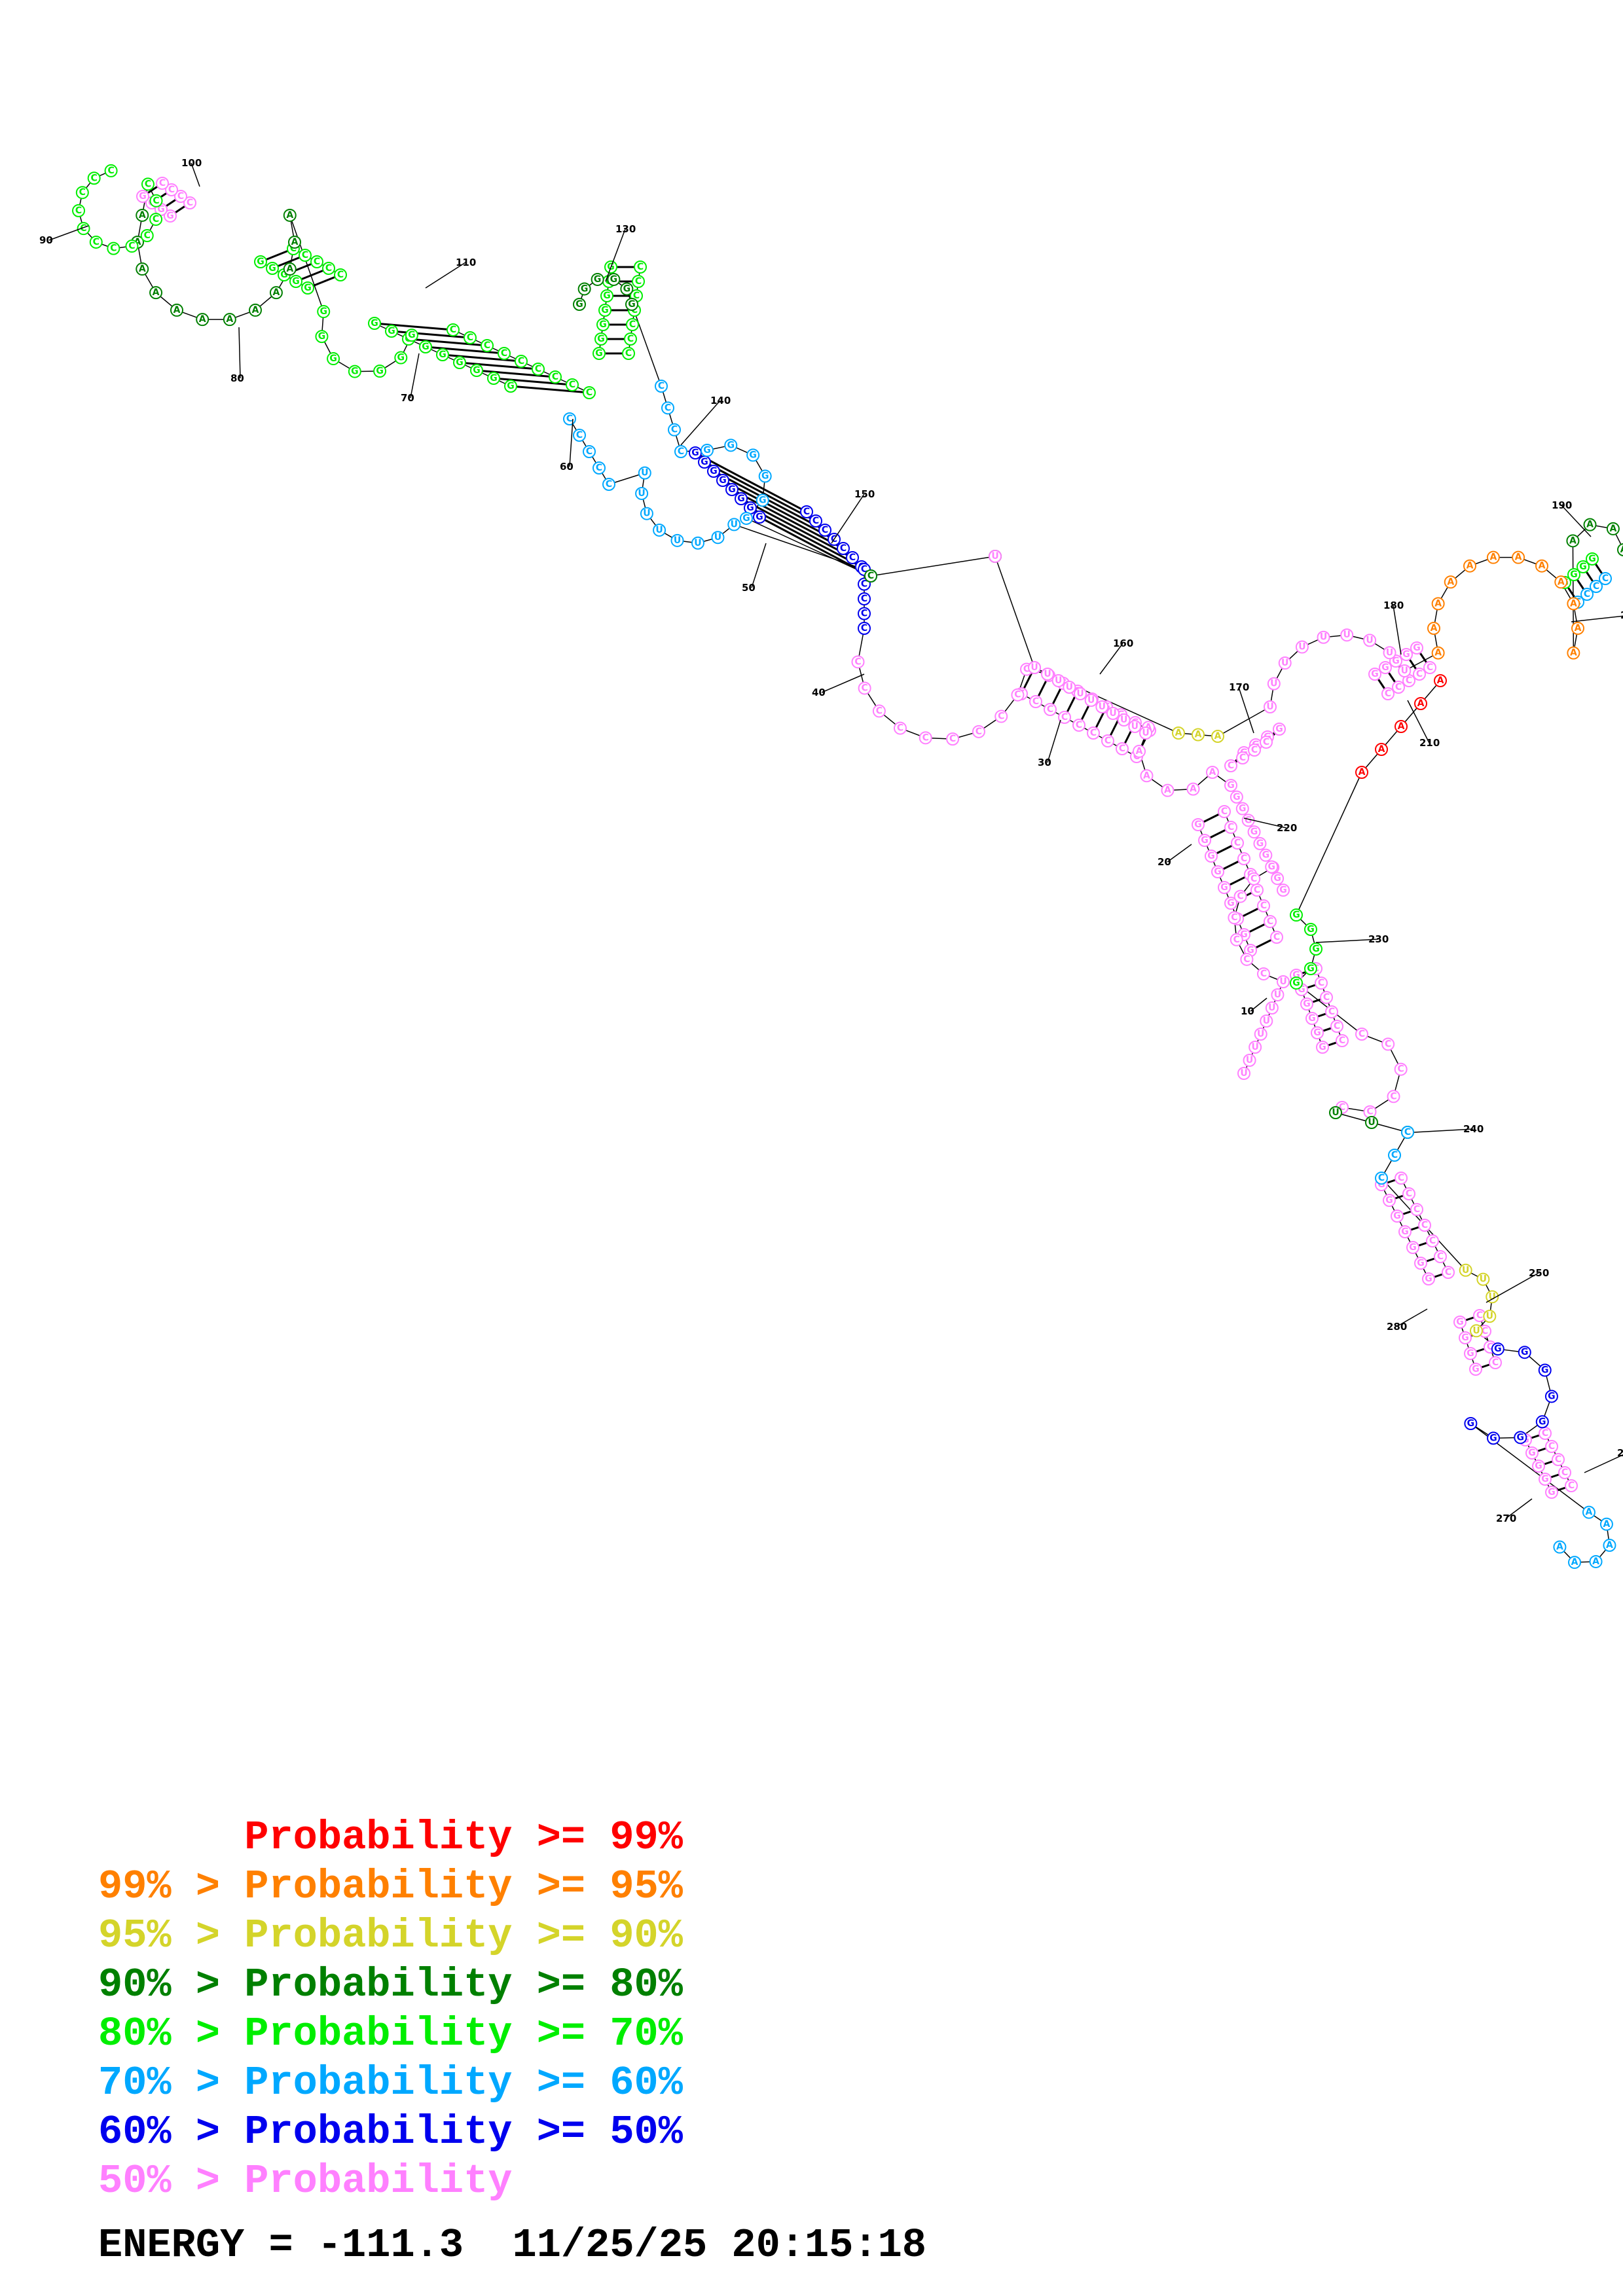 This screenshot has height=2296, width=1623. Describe the element at coordinates (390, 2033) in the screenshot. I see `legend-row: 80% > Probability >= 70%` at that location.